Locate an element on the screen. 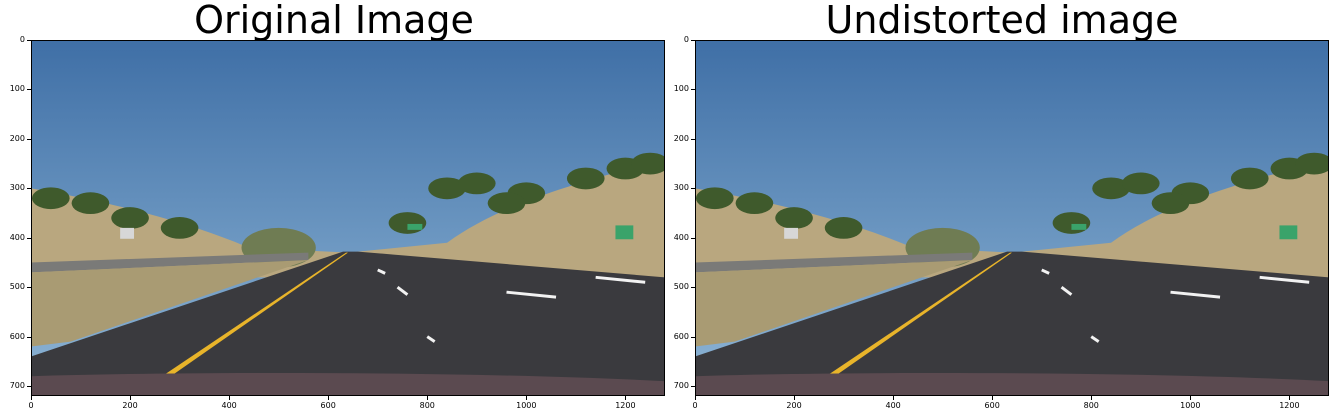 This screenshot has height=414, width=1336. panel-title: Original Image is located at coordinates (334, 21).